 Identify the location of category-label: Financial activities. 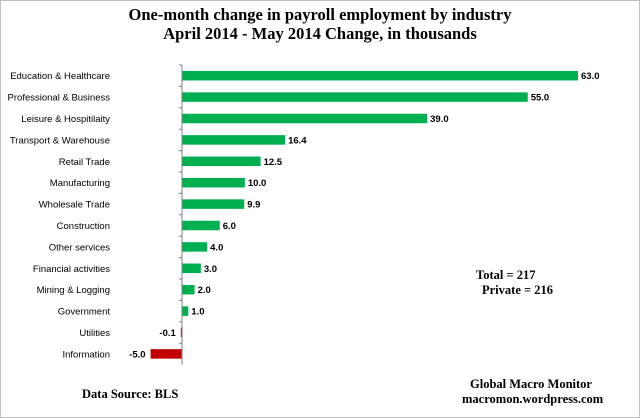
(71, 269).